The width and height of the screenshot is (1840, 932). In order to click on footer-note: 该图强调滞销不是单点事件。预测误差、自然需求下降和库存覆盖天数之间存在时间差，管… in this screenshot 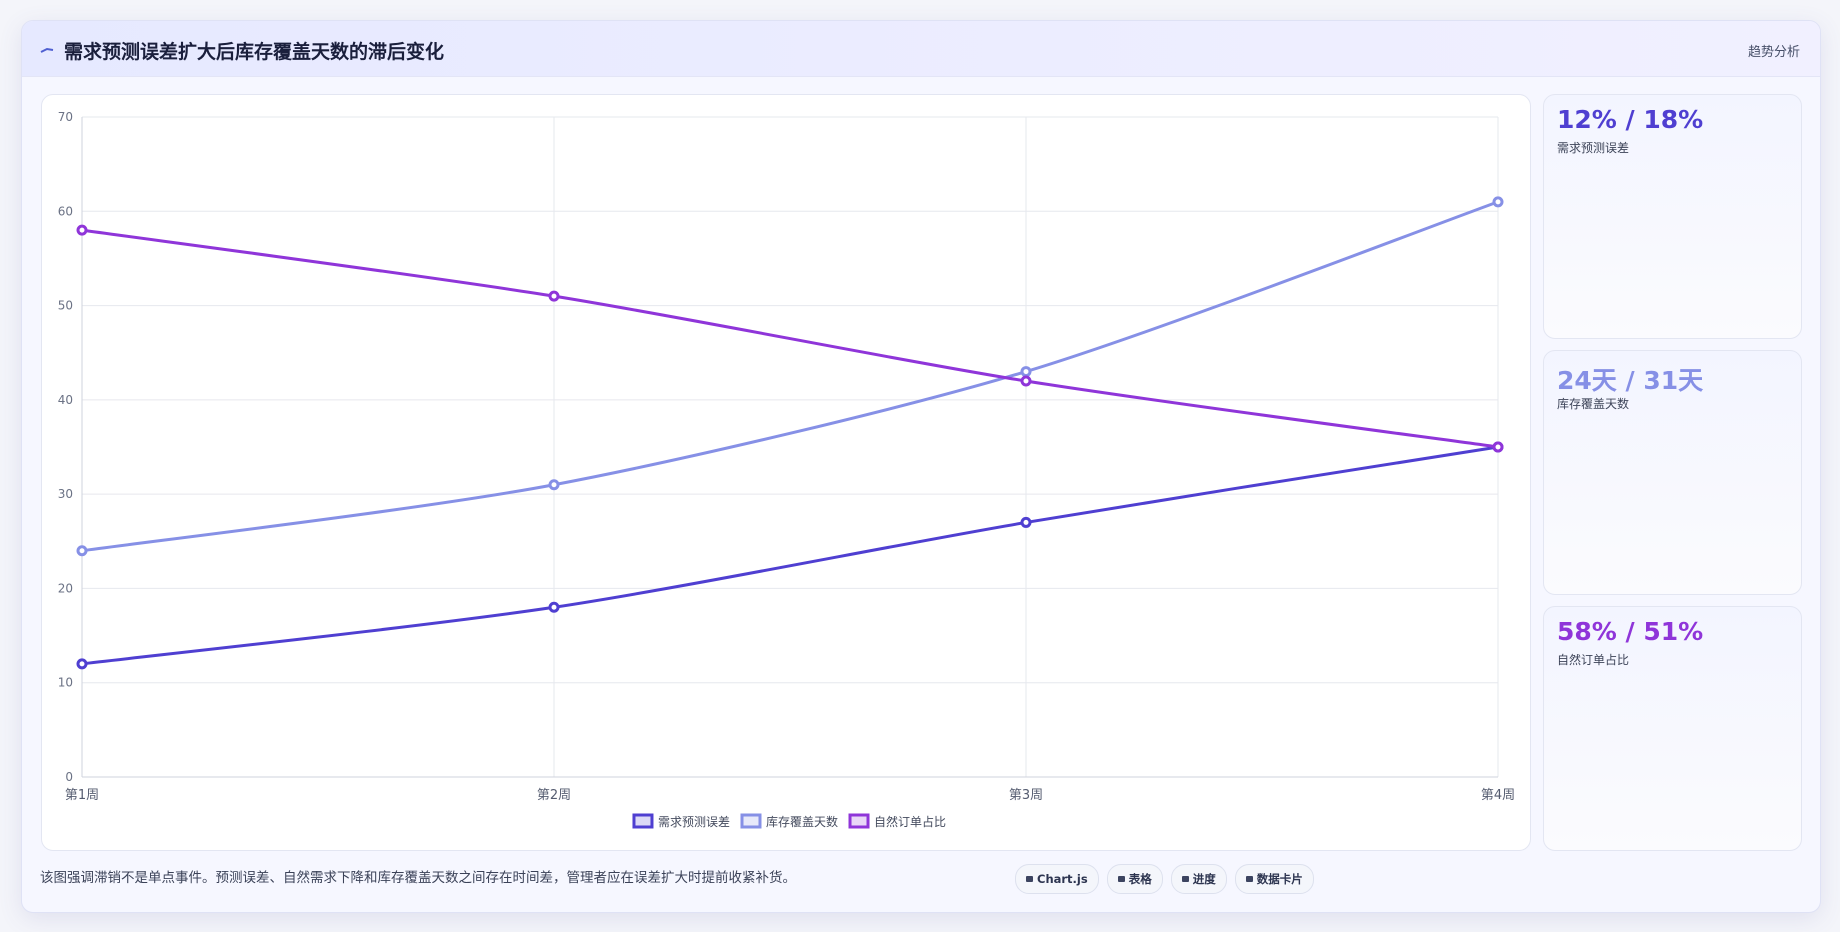, I will do `click(418, 878)`.